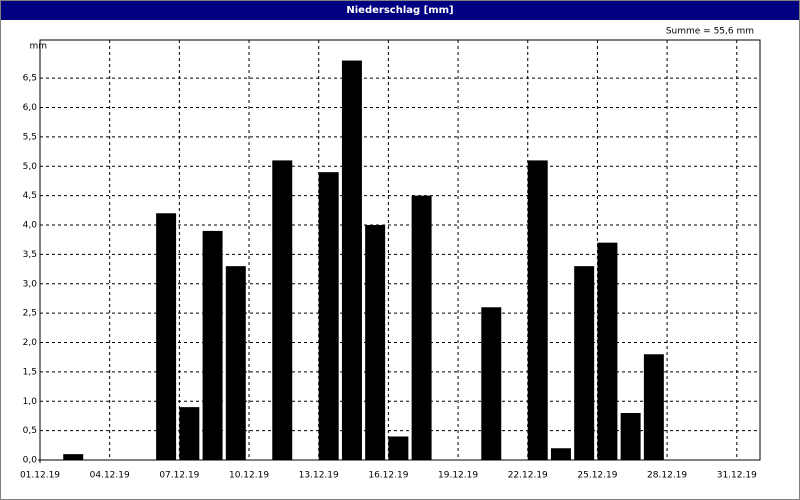  Describe the element at coordinates (597, 476) in the screenshot. I see `x-tick-label: 25.12.19` at that location.